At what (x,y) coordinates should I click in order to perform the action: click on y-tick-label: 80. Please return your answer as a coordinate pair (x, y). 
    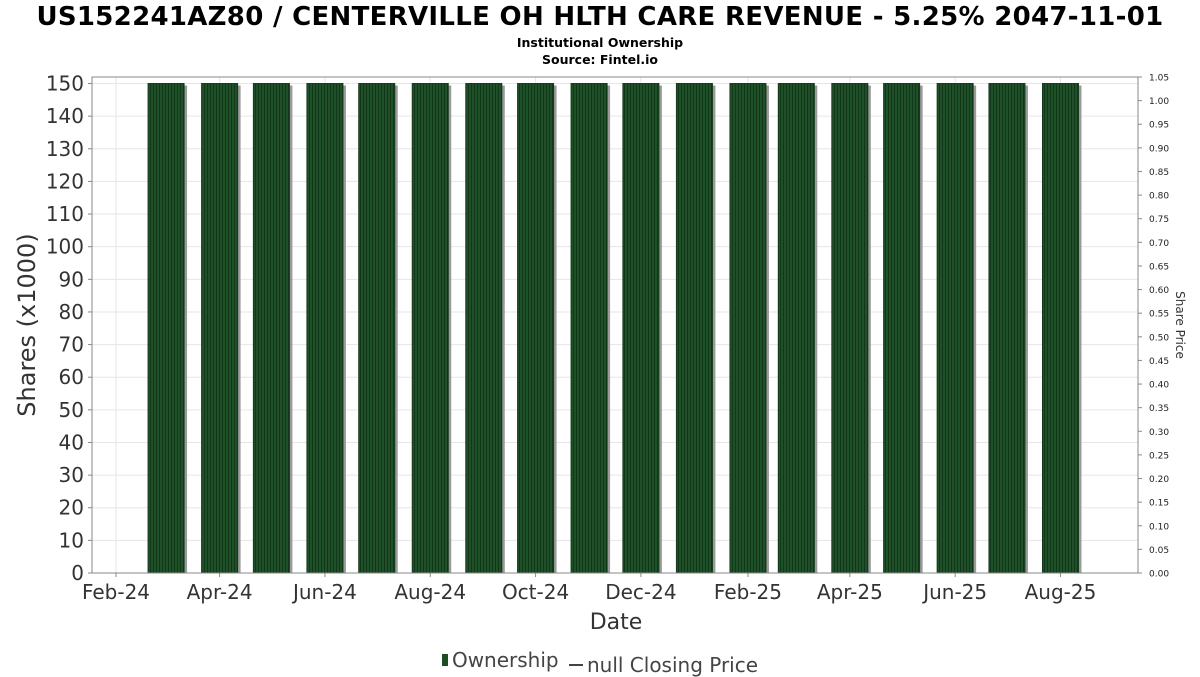
    Looking at the image, I should click on (71, 312).